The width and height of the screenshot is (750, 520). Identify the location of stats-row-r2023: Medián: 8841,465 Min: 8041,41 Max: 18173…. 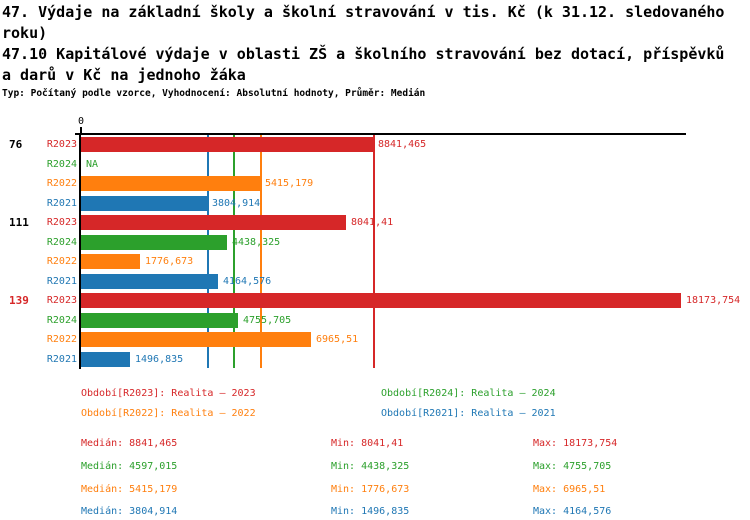
(411, 444).